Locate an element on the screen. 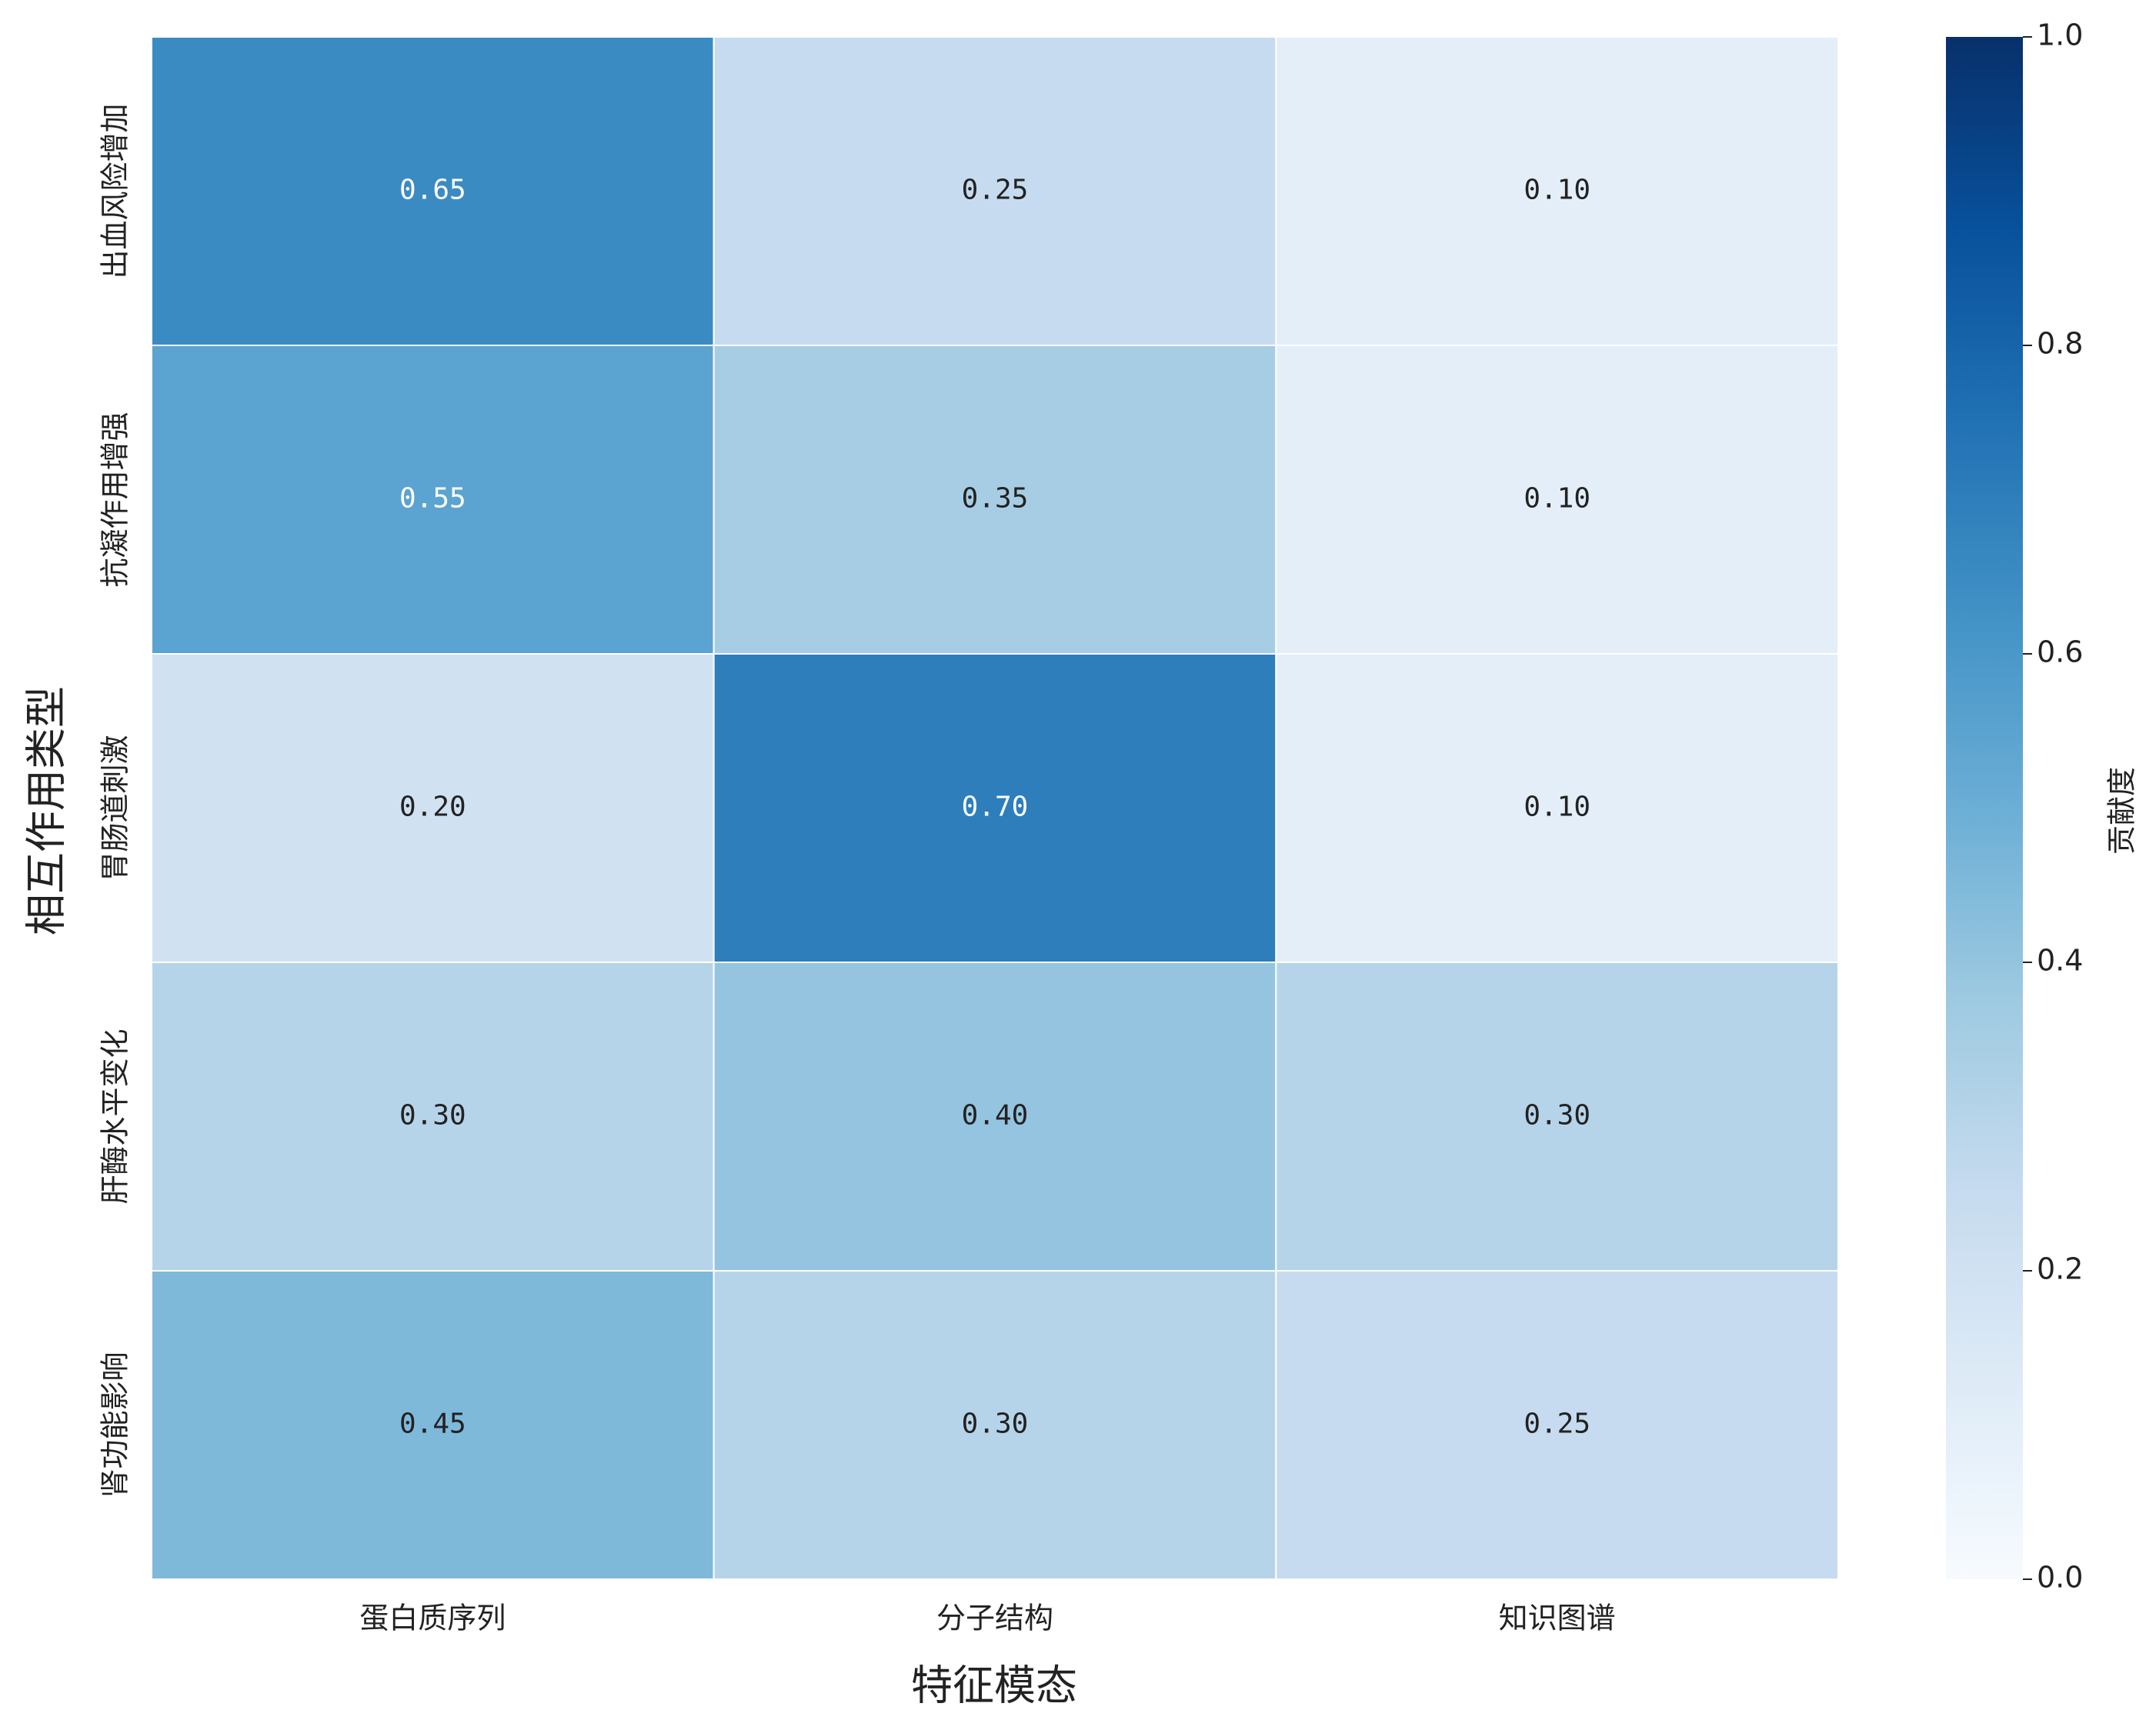 The width and height of the screenshot is (2156, 1730). cell-label: 0.35 is located at coordinates (995, 499).